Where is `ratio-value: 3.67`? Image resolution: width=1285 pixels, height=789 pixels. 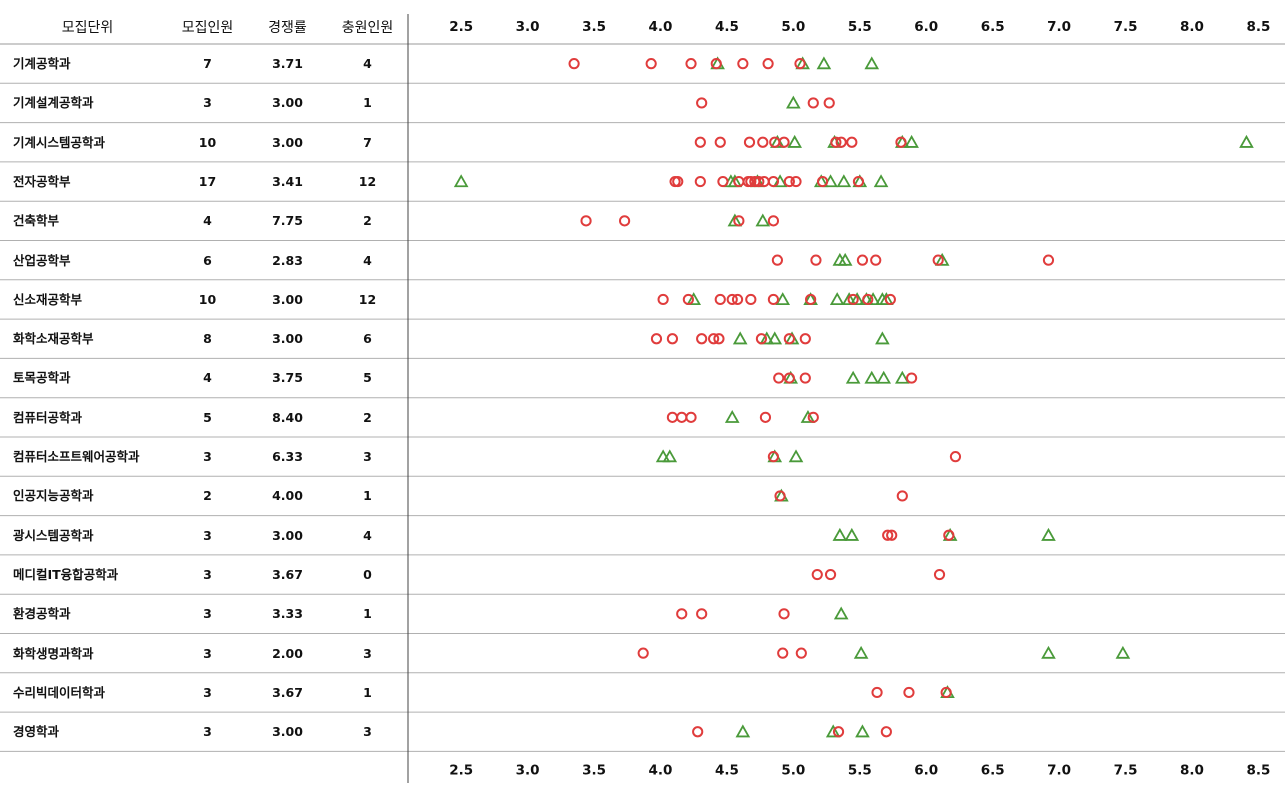
ratio-value: 3.67 is located at coordinates (287, 692).